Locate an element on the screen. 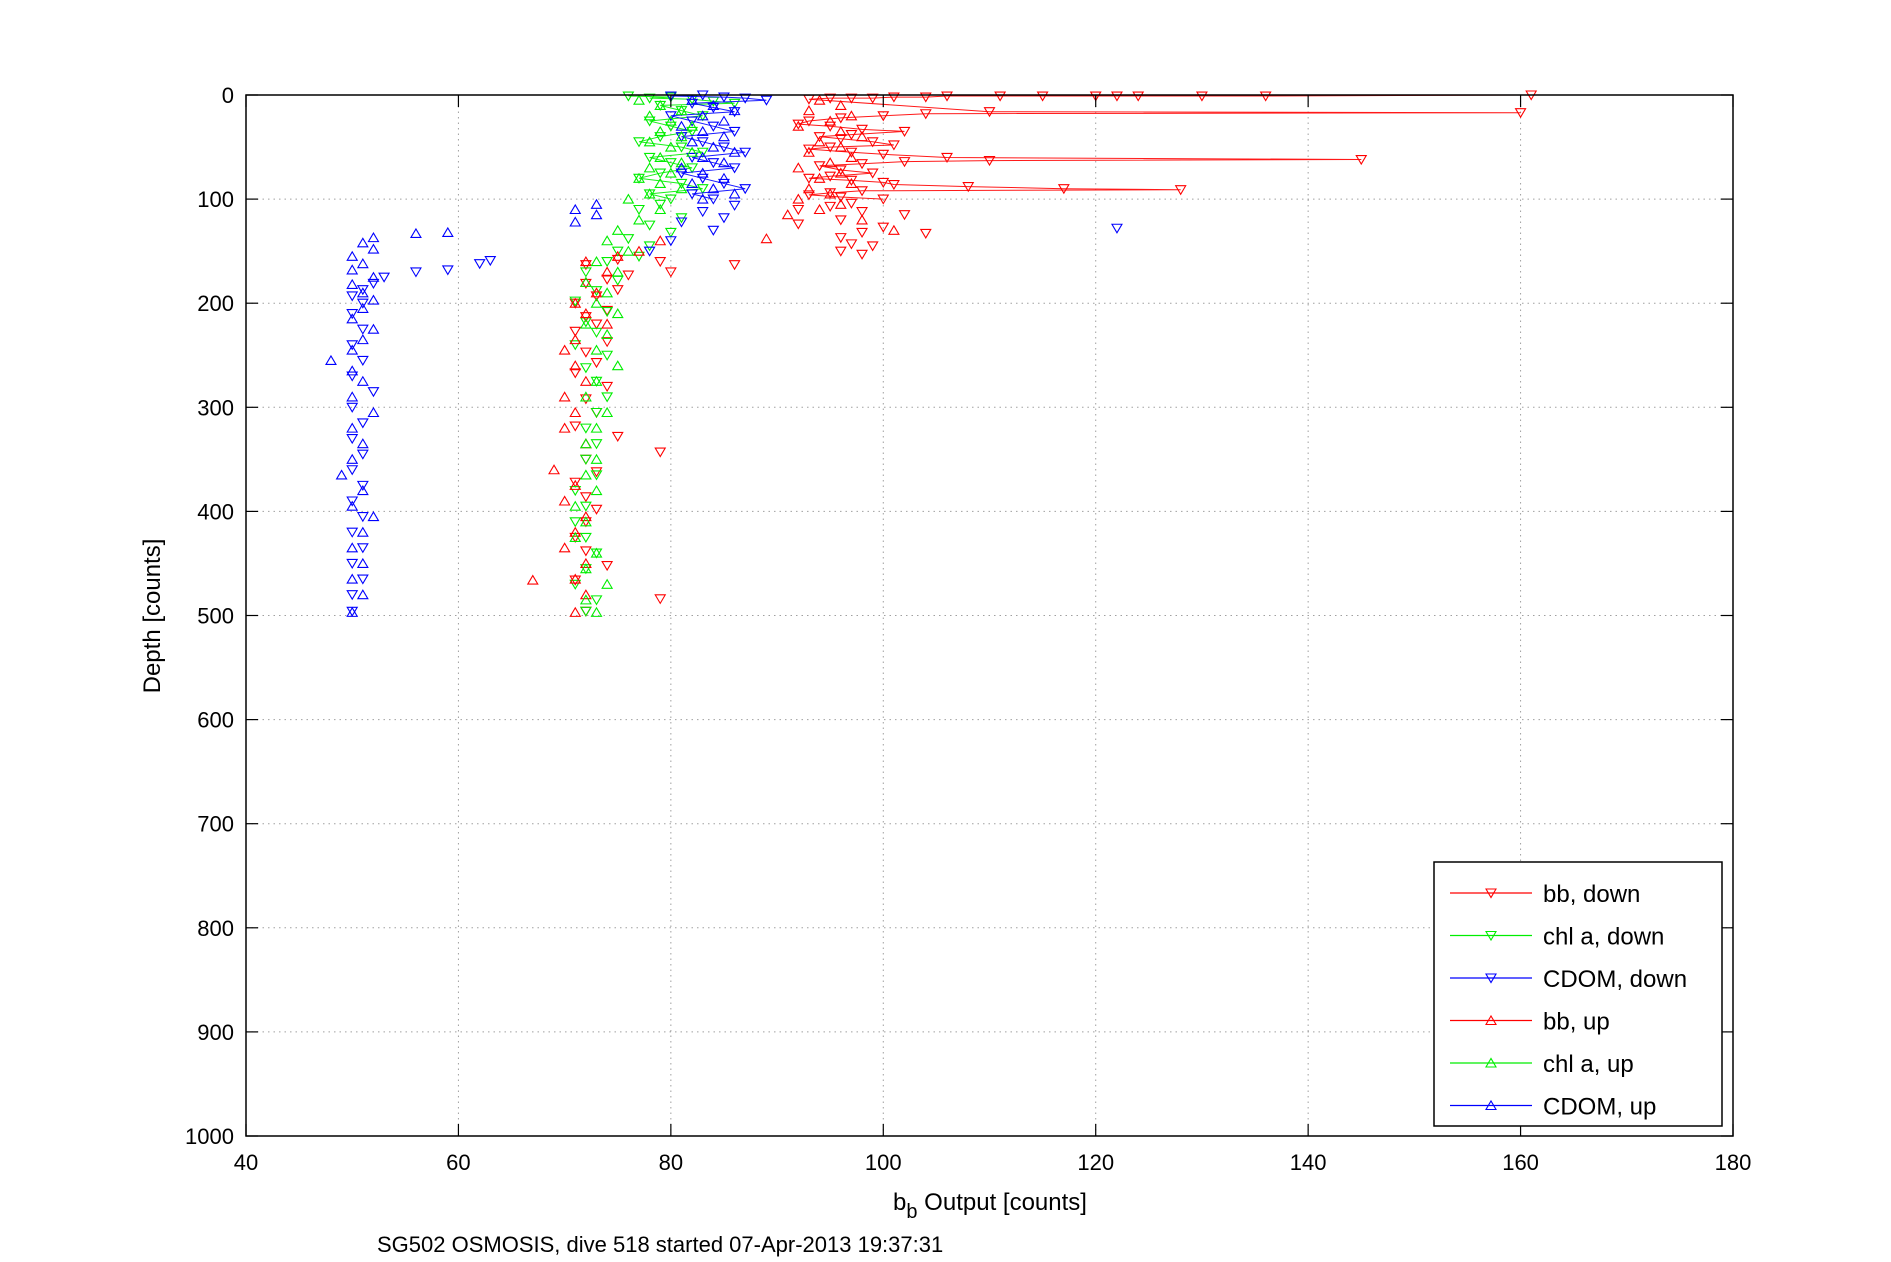 This screenshot has height=1262, width=1891. legend-item: CDOM, down is located at coordinates (1568, 979).